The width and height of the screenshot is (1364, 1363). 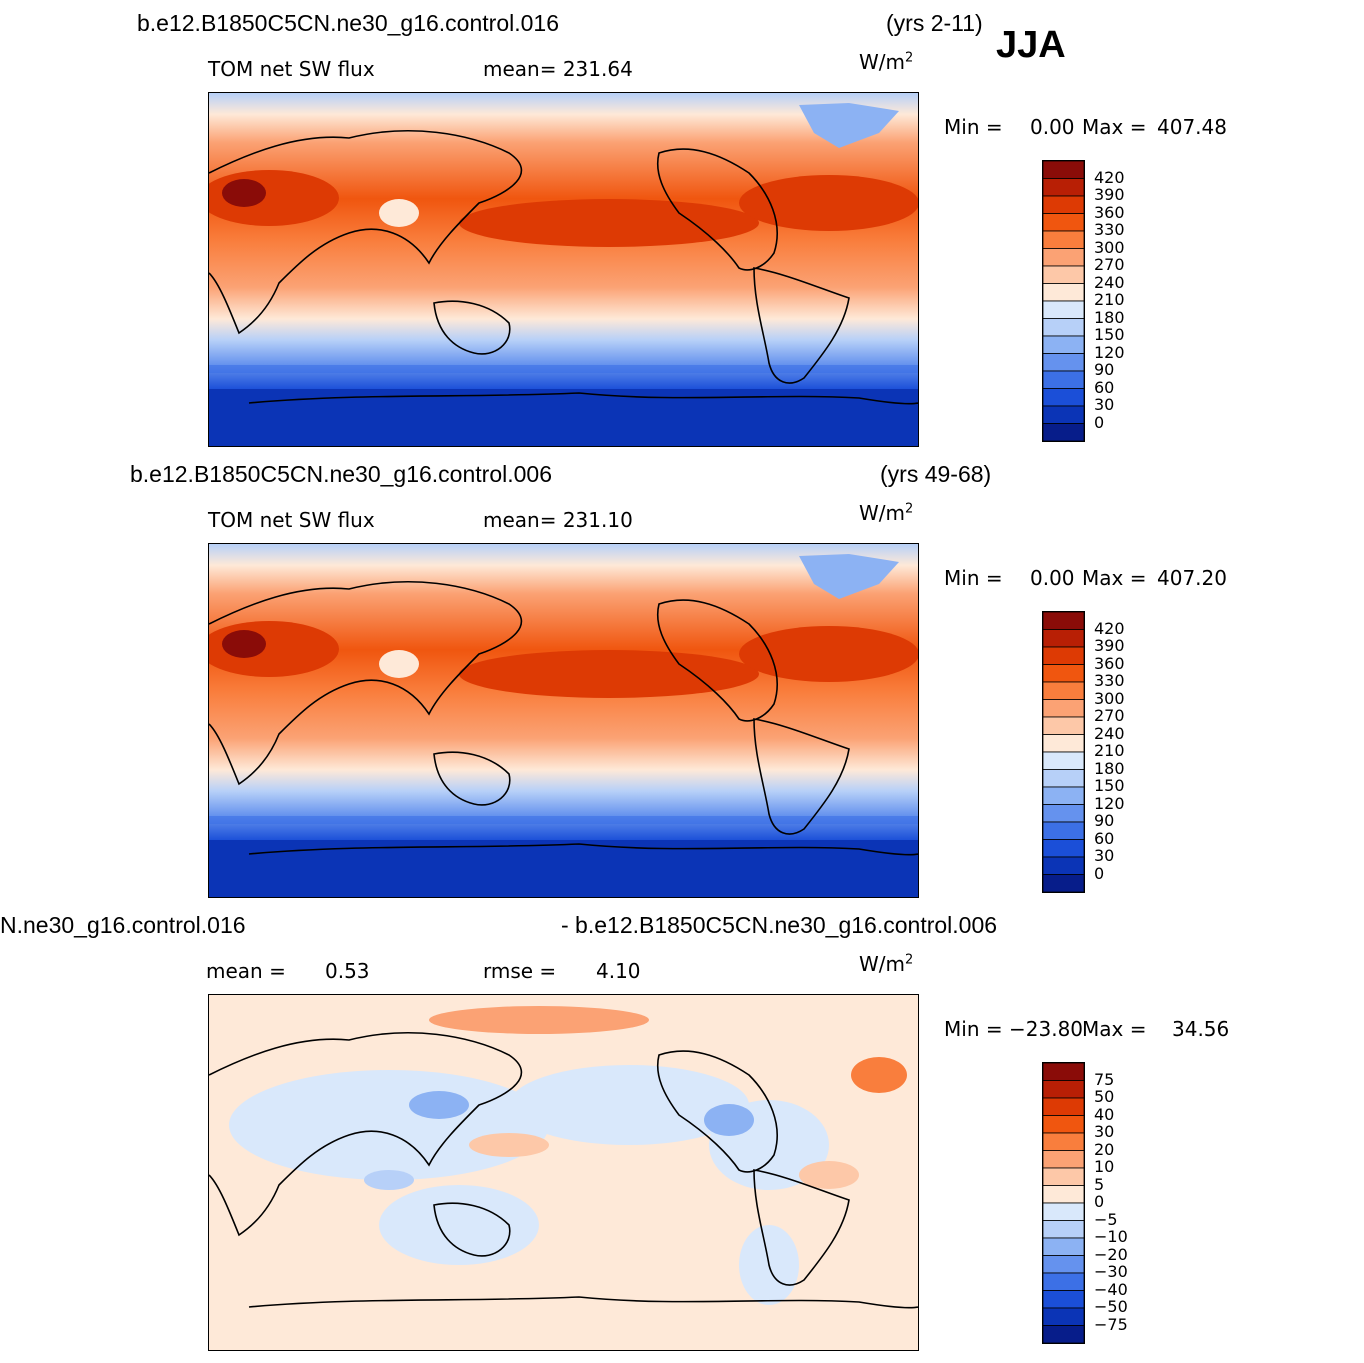 I want to click on panel3-colorbar-svg, so click(x=1063, y=1203).